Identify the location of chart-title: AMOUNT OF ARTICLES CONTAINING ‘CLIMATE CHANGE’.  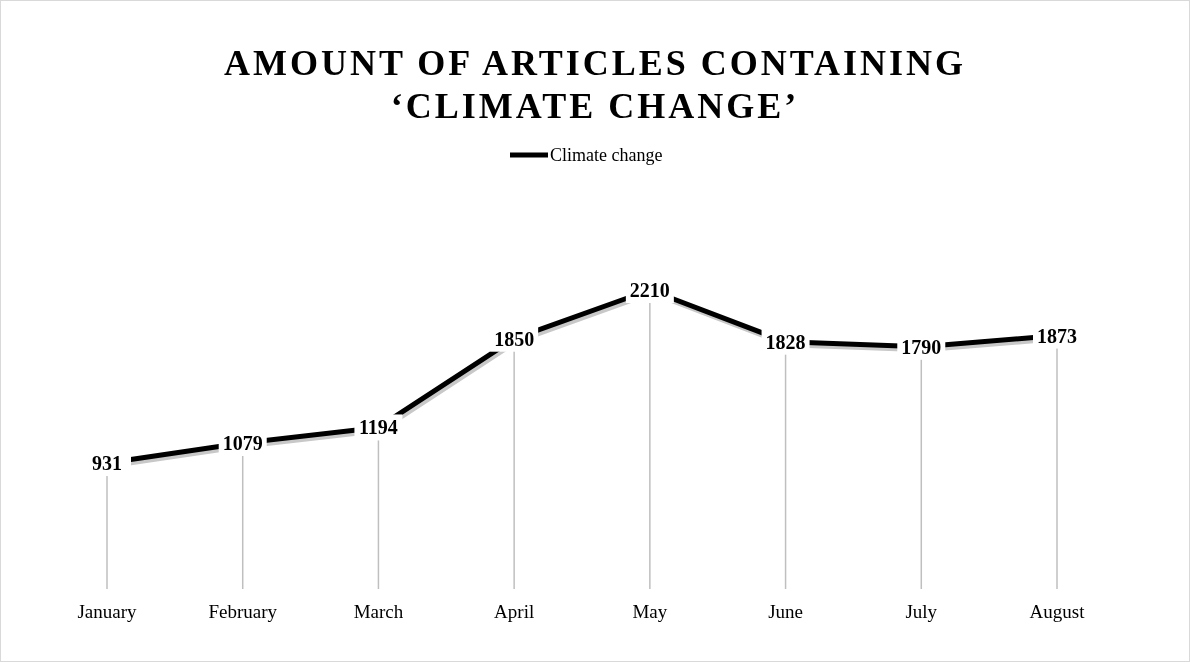
(595, 84).